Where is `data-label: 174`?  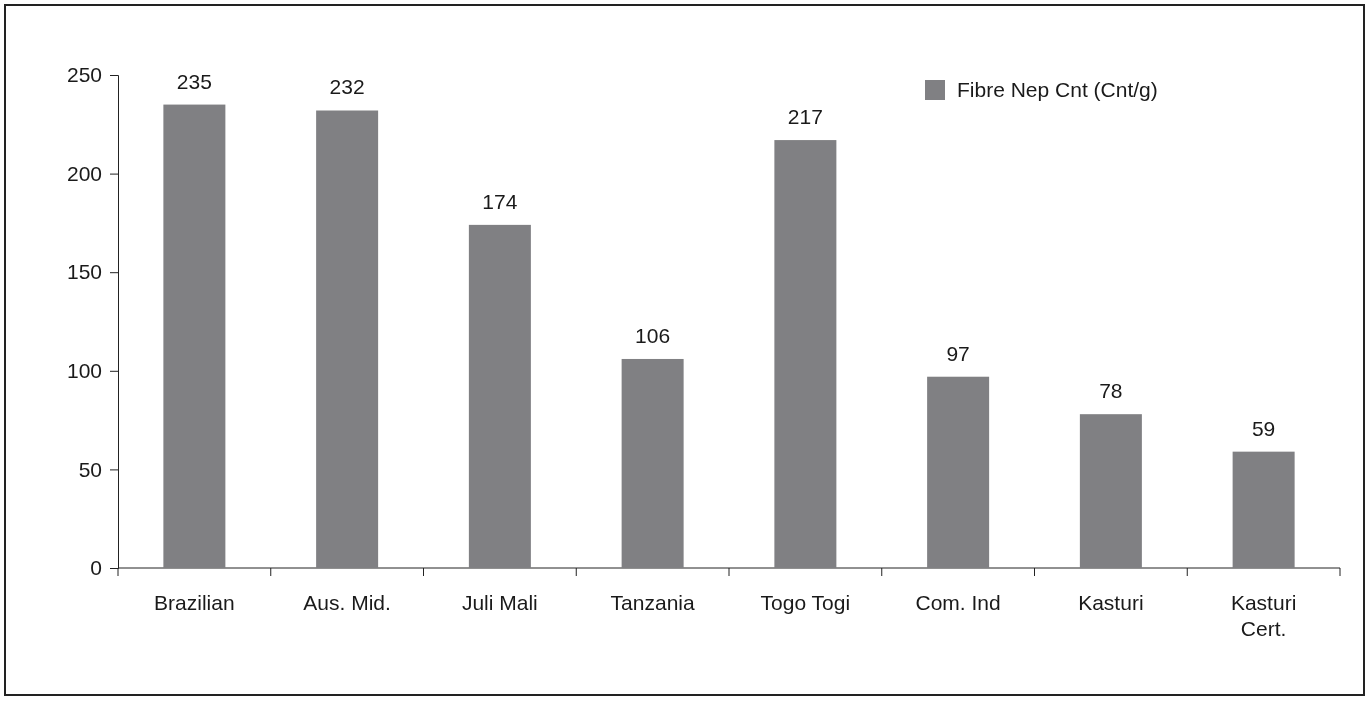
data-label: 174 is located at coordinates (500, 201).